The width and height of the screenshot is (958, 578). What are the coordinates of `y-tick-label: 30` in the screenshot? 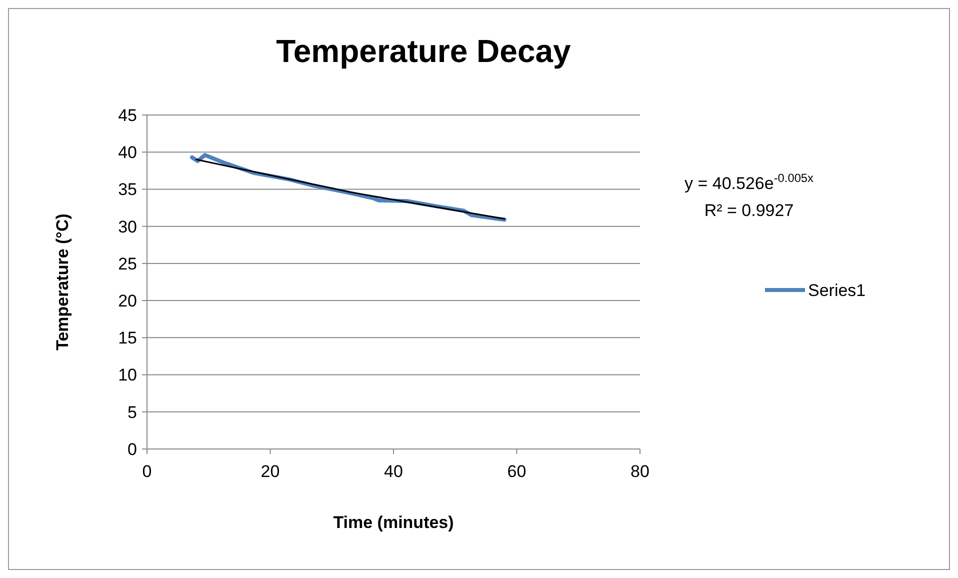 It's located at (127, 226).